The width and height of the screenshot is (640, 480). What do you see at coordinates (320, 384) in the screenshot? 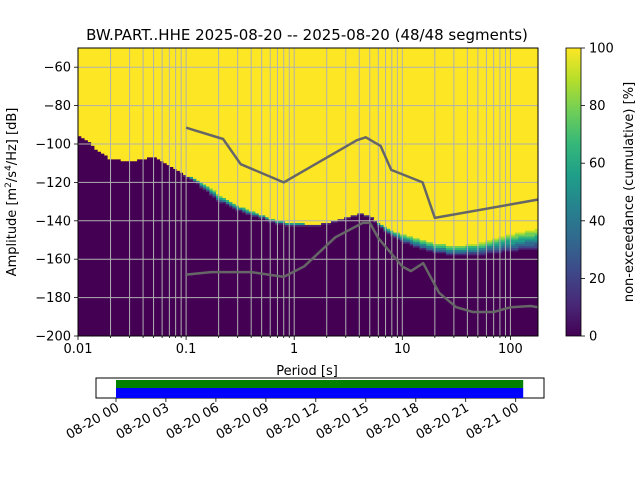
I see `data-coverage-bar` at bounding box center [320, 384].